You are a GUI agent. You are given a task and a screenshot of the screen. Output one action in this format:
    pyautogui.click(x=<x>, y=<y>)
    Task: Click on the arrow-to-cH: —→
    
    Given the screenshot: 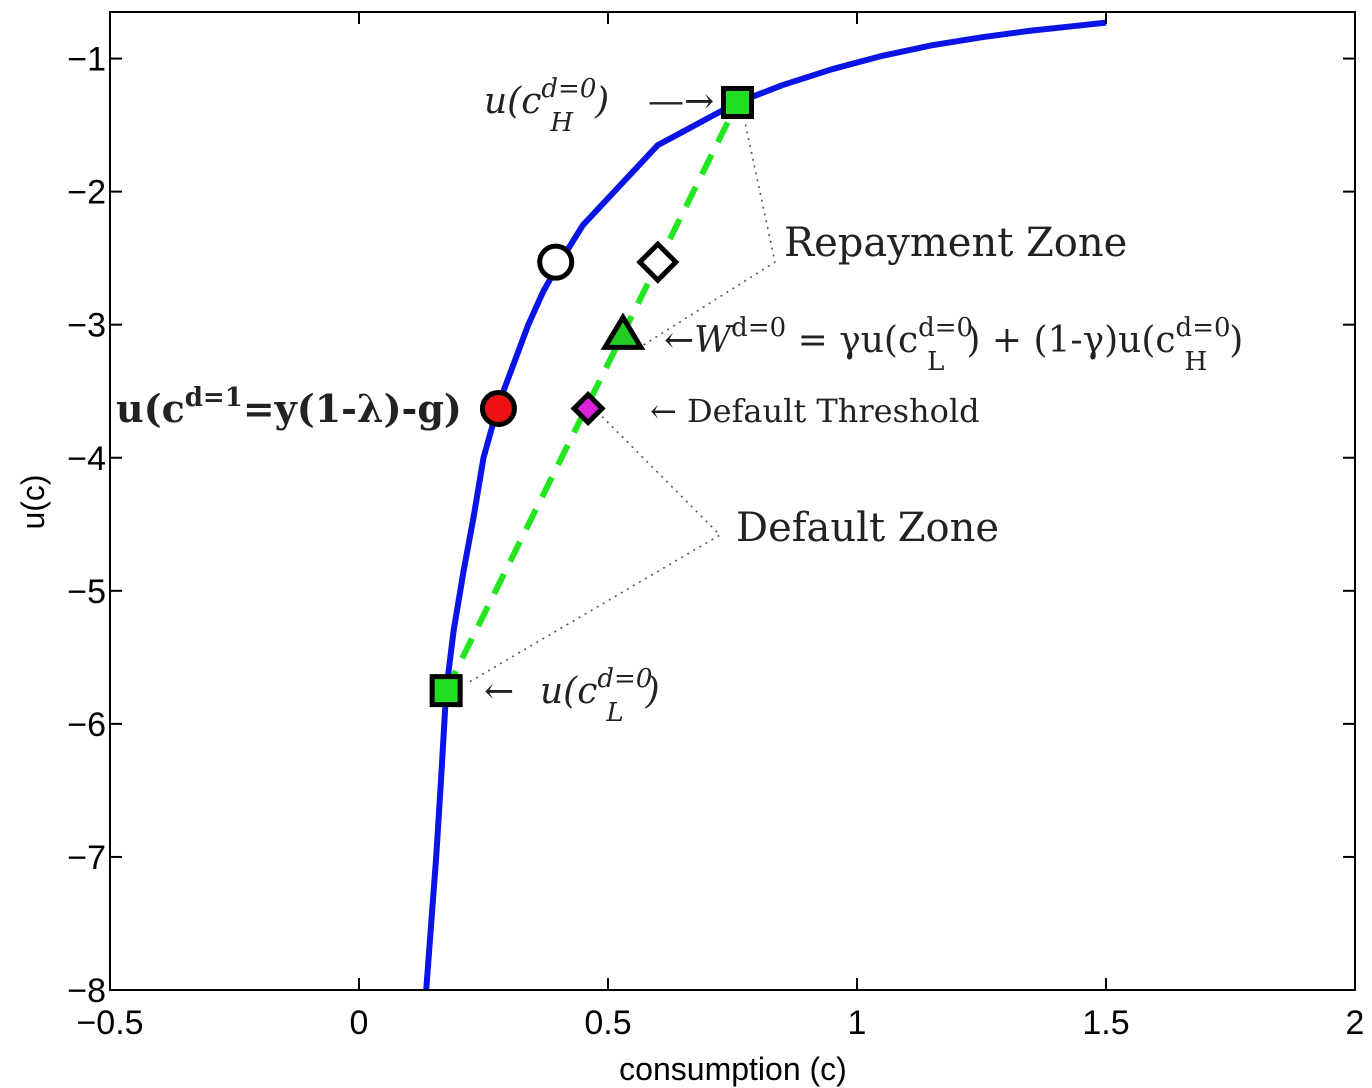 What is the action you would take?
    pyautogui.click(x=681, y=101)
    